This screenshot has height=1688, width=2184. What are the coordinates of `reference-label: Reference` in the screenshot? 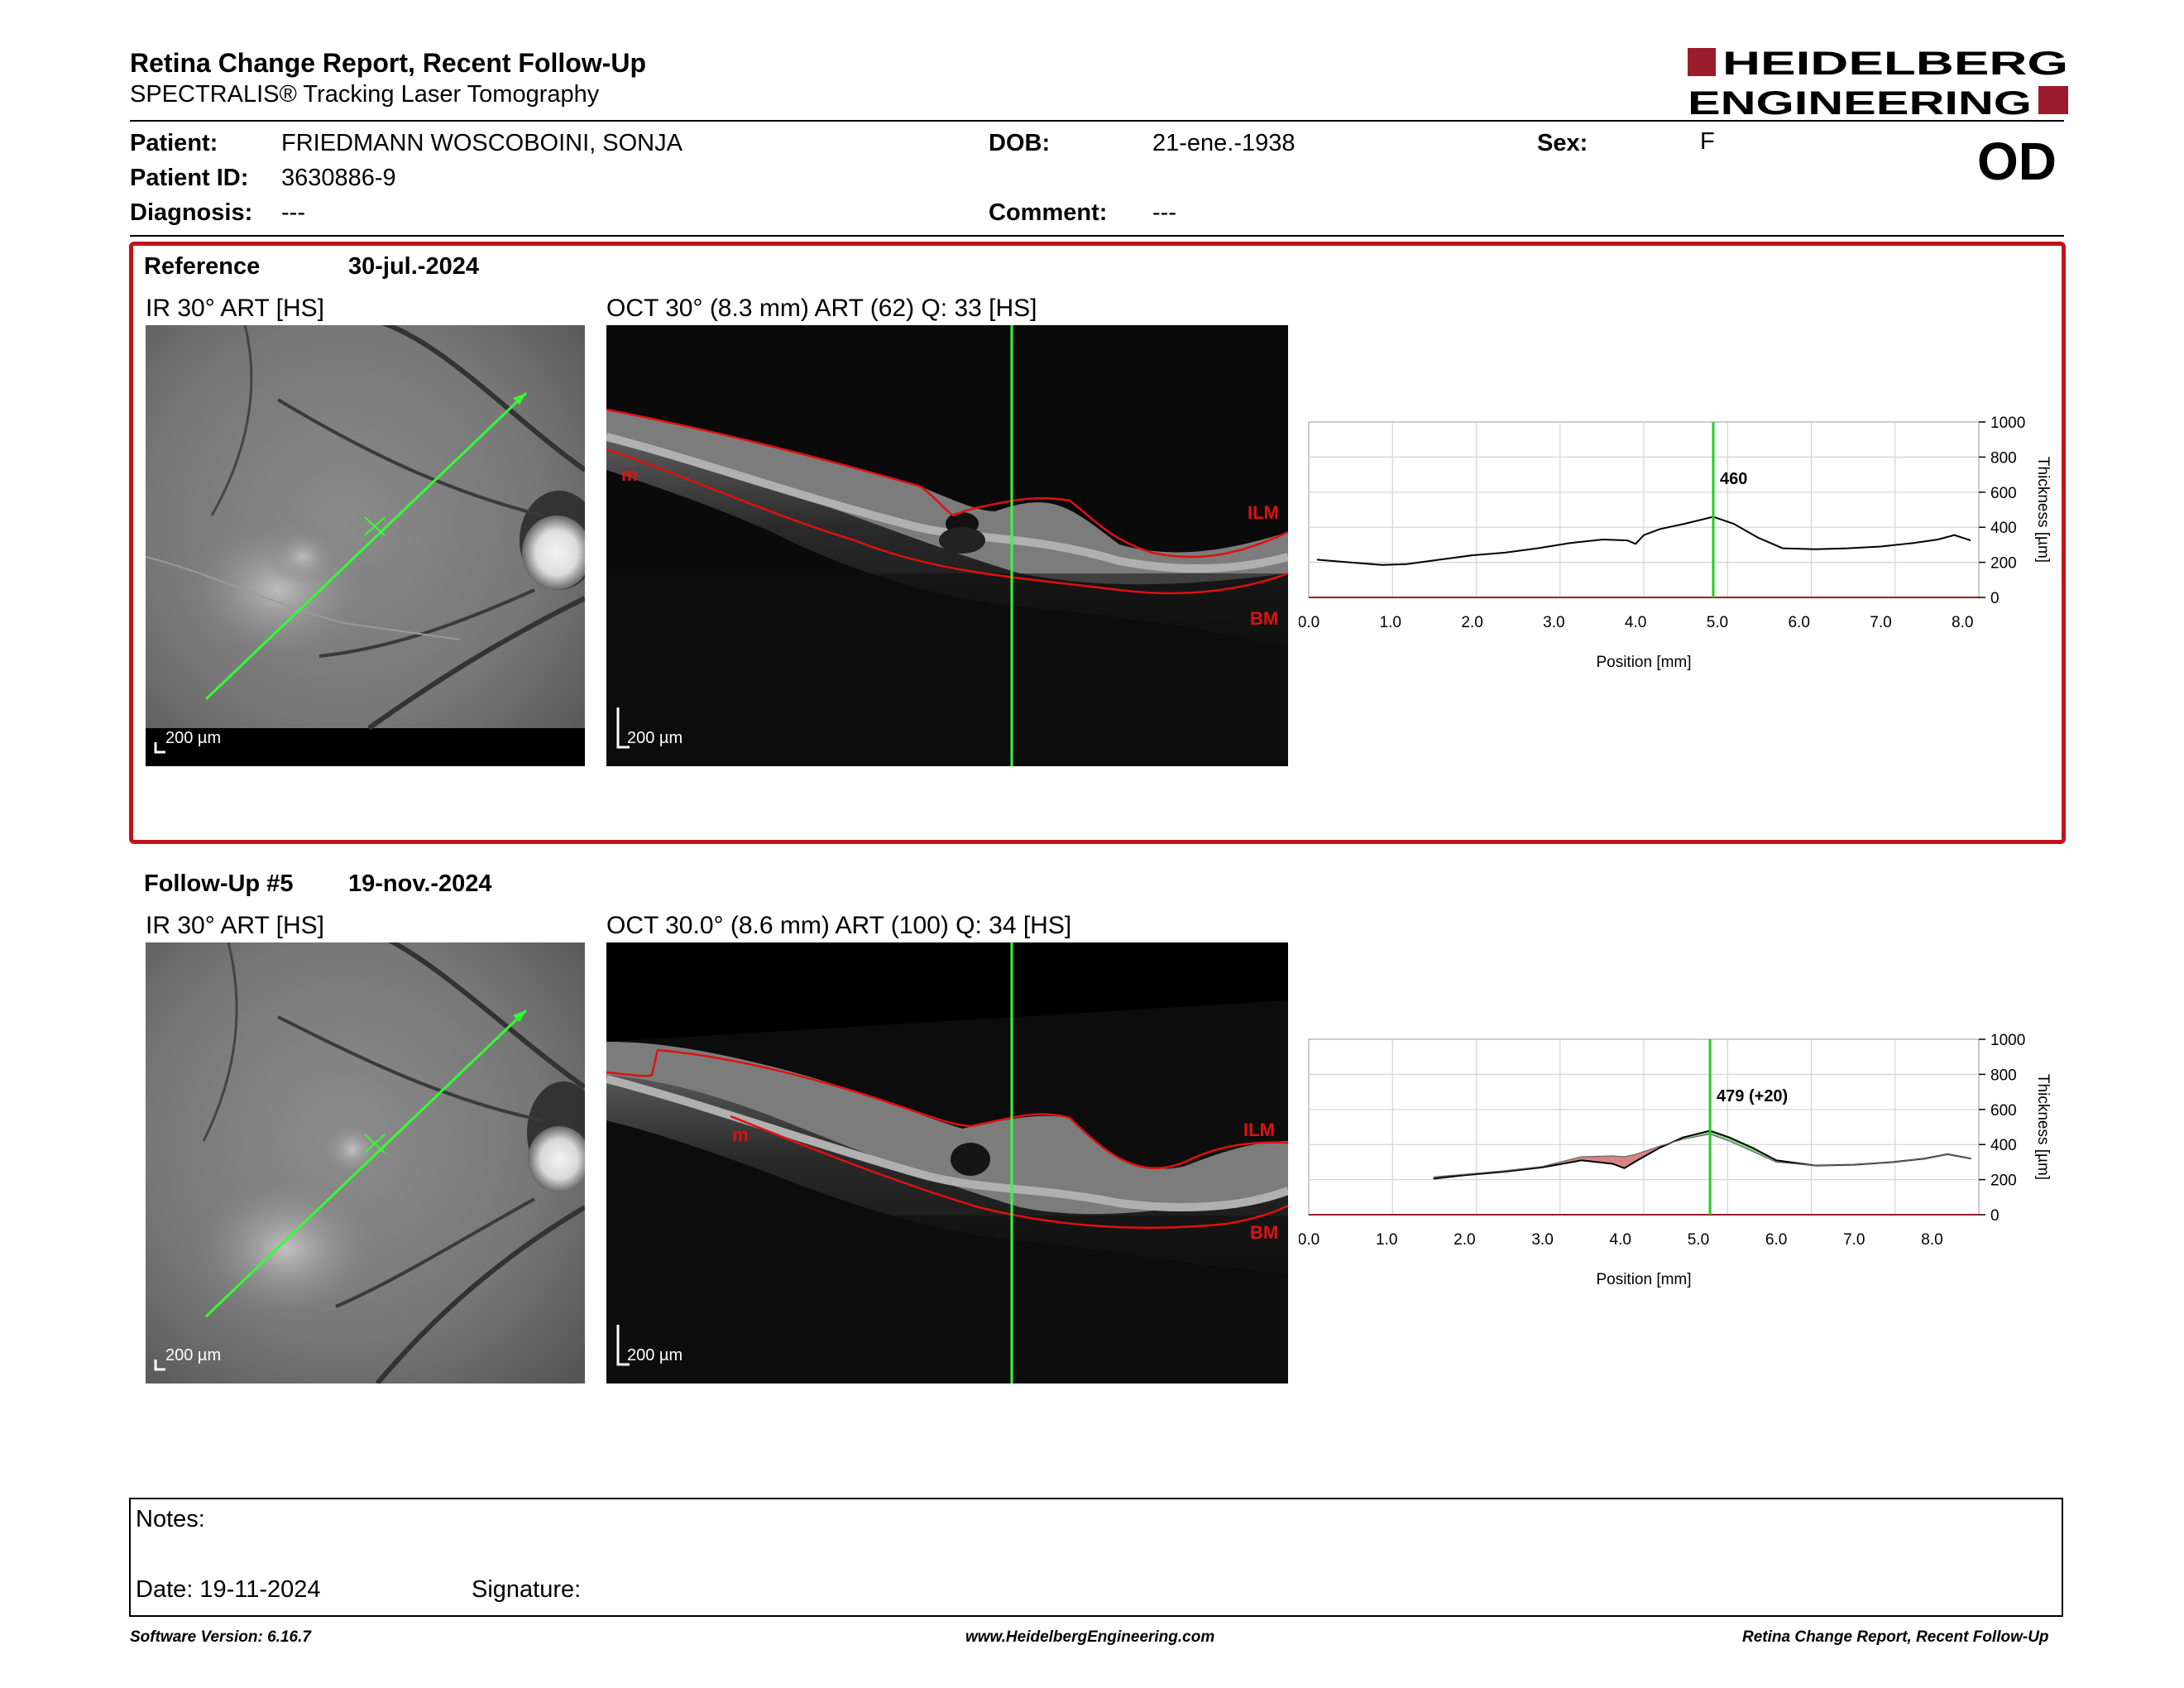 It's located at (202, 266).